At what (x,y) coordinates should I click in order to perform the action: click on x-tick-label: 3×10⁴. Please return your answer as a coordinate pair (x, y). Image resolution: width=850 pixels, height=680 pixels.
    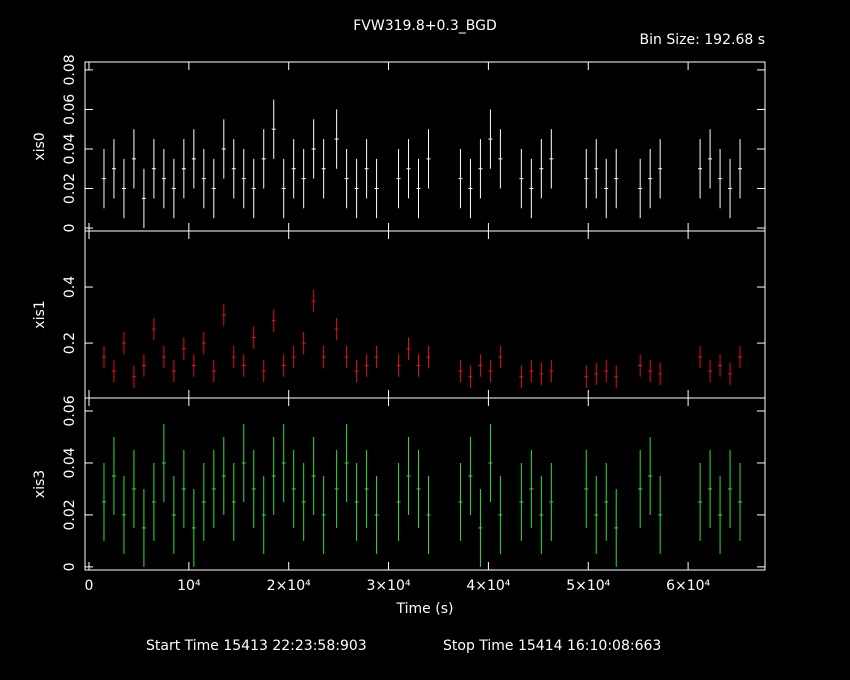
    Looking at the image, I should click on (389, 586).